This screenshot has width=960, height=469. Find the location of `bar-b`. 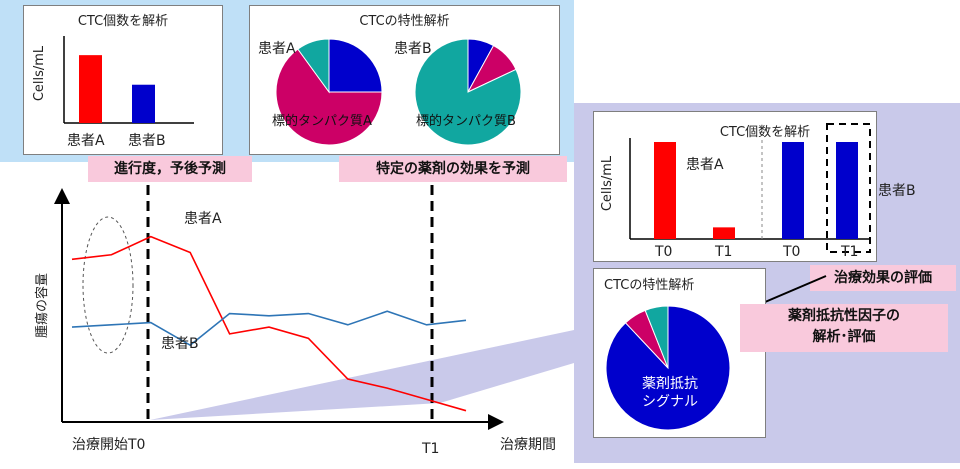

bar-b is located at coordinates (143, 103).